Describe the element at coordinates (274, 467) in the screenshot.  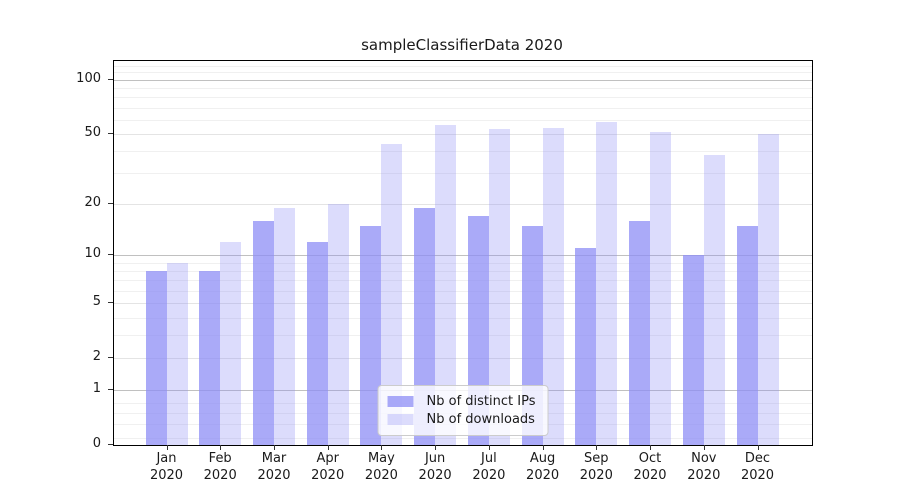
I see `x-tick-label: Mar 2020` at that location.